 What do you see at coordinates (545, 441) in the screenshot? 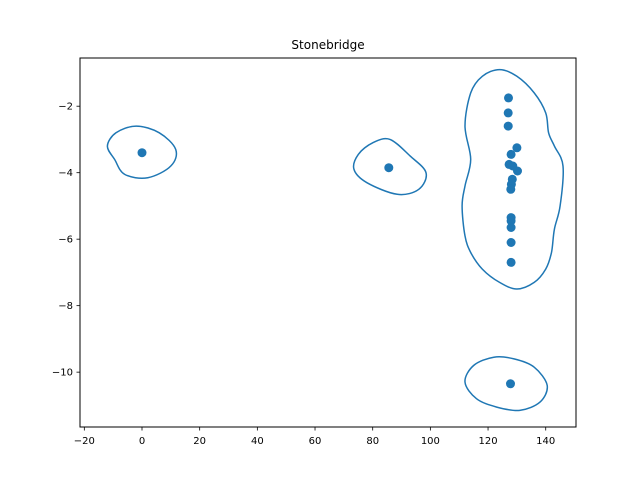
I see `x-tick-label: 140` at bounding box center [545, 441].